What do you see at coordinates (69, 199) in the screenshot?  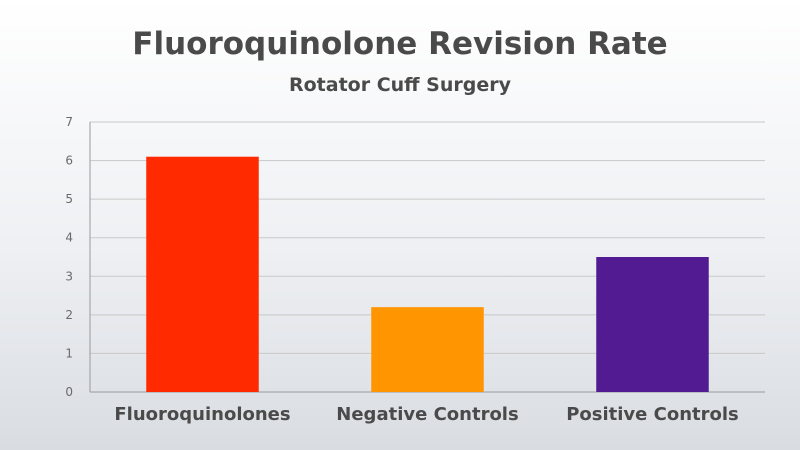 I see `y-tick-label-5: 5` at bounding box center [69, 199].